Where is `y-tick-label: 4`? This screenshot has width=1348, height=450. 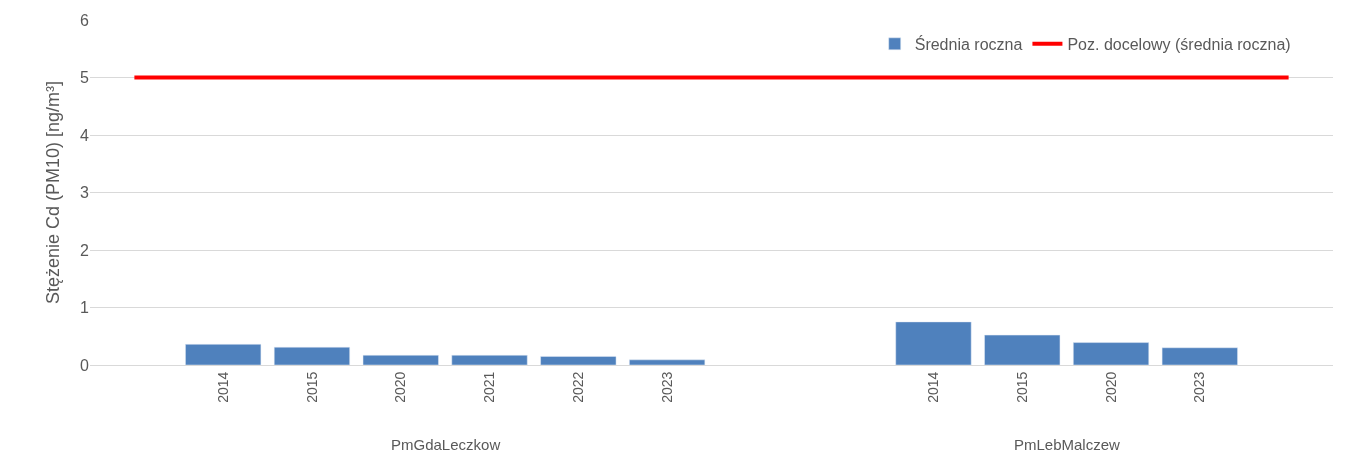 y-tick-label: 4 is located at coordinates (85, 135).